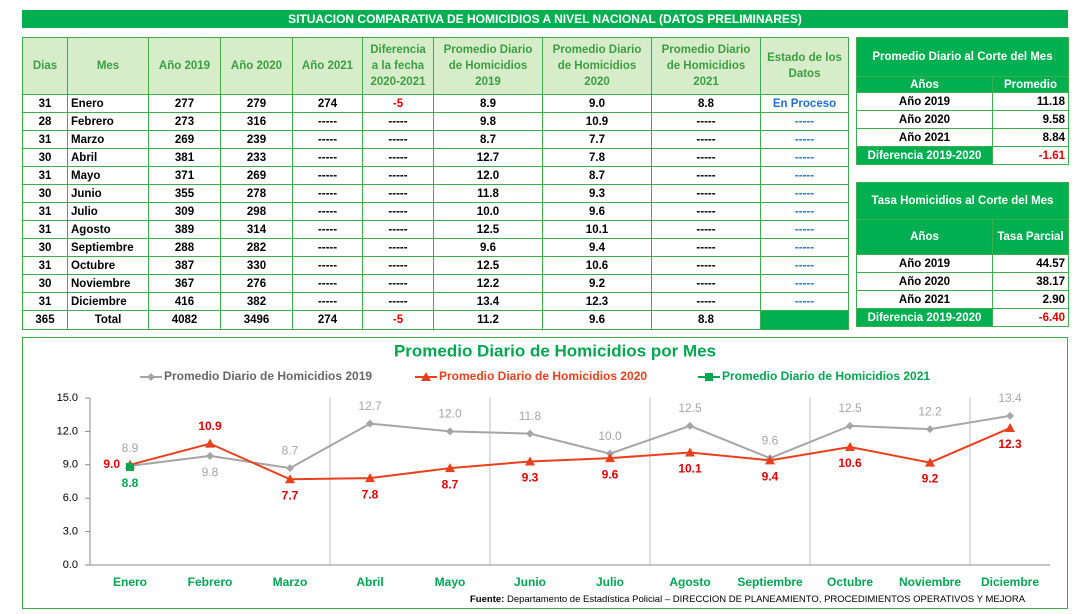 This screenshot has height=614, width=1080. What do you see at coordinates (597, 66) in the screenshot?
I see `column-header: Promedio Diario de Homicidios 2020` at bounding box center [597, 66].